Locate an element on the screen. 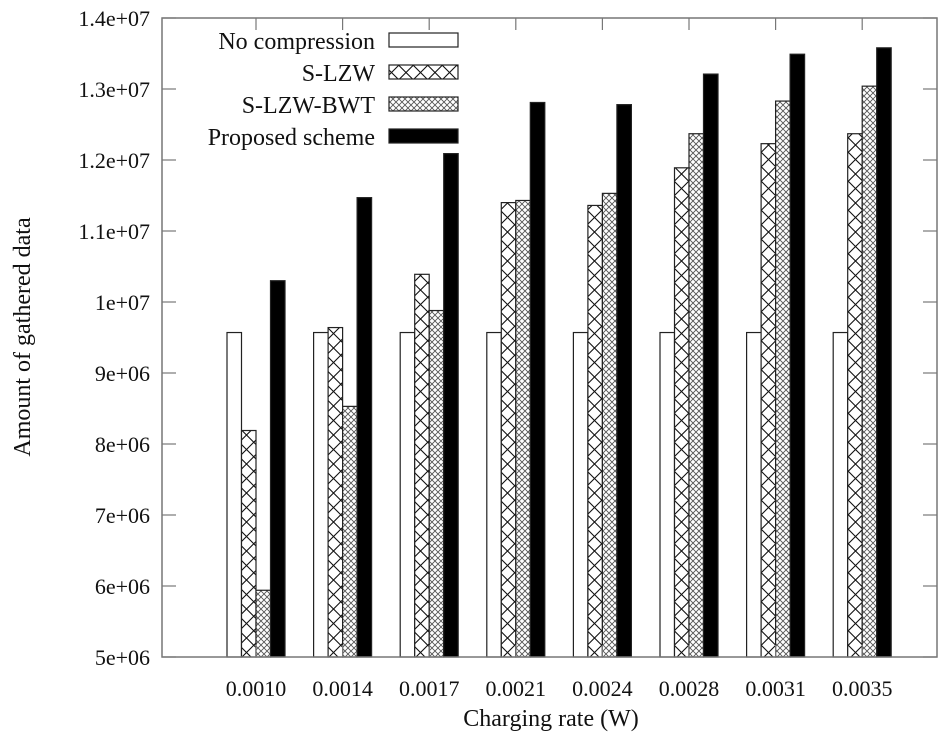 The width and height of the screenshot is (947, 746). legend-label: Proposed scheme is located at coordinates (291, 138).